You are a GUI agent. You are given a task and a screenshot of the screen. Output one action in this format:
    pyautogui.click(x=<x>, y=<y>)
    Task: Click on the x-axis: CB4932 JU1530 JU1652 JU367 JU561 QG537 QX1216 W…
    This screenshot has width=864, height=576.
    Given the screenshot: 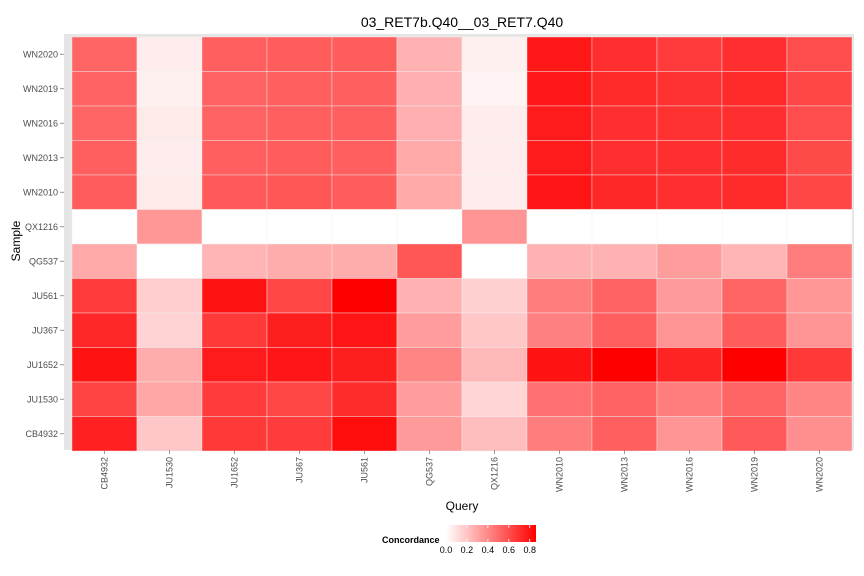 What is the action you would take?
    pyautogui.click(x=462, y=471)
    